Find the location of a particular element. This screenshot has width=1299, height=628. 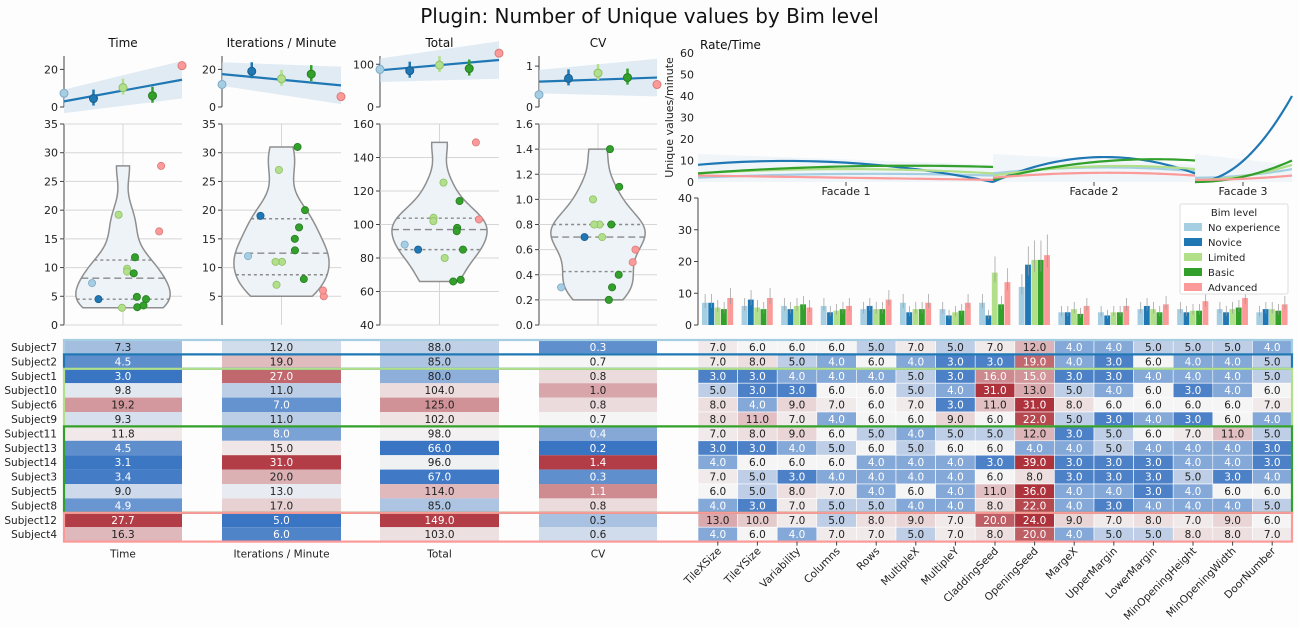

metric-cell-value: 9.8 is located at coordinates (123, 391).